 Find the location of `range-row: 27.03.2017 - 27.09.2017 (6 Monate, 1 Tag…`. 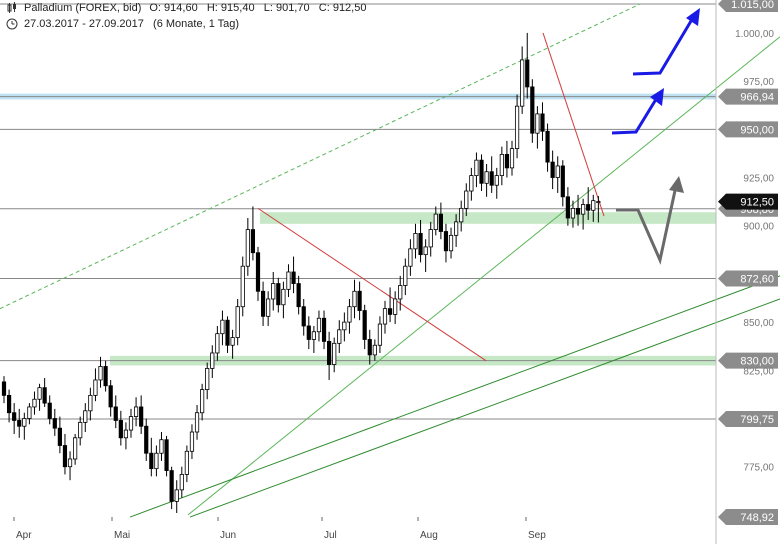

range-row: 27.03.2017 - 27.09.2017 (6 Monate, 1 Tag… is located at coordinates (183, 24).